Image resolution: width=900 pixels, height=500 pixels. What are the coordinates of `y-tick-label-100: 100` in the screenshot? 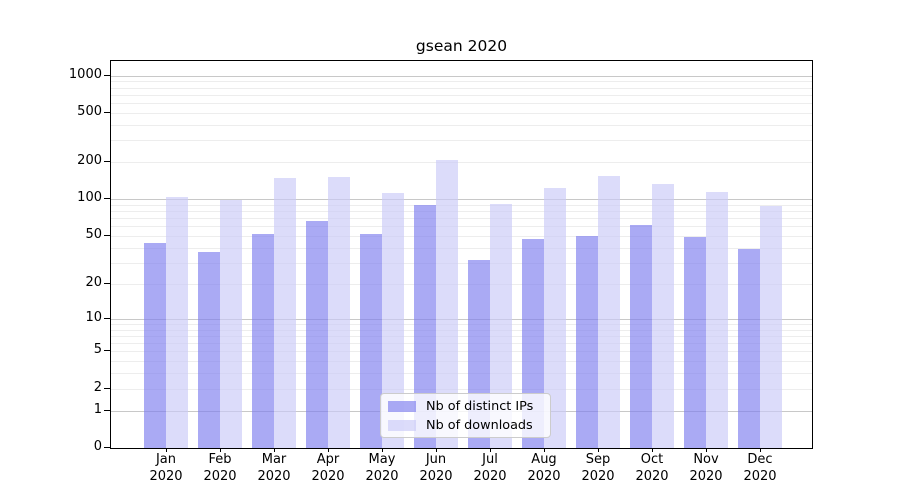 It's located at (89, 198).